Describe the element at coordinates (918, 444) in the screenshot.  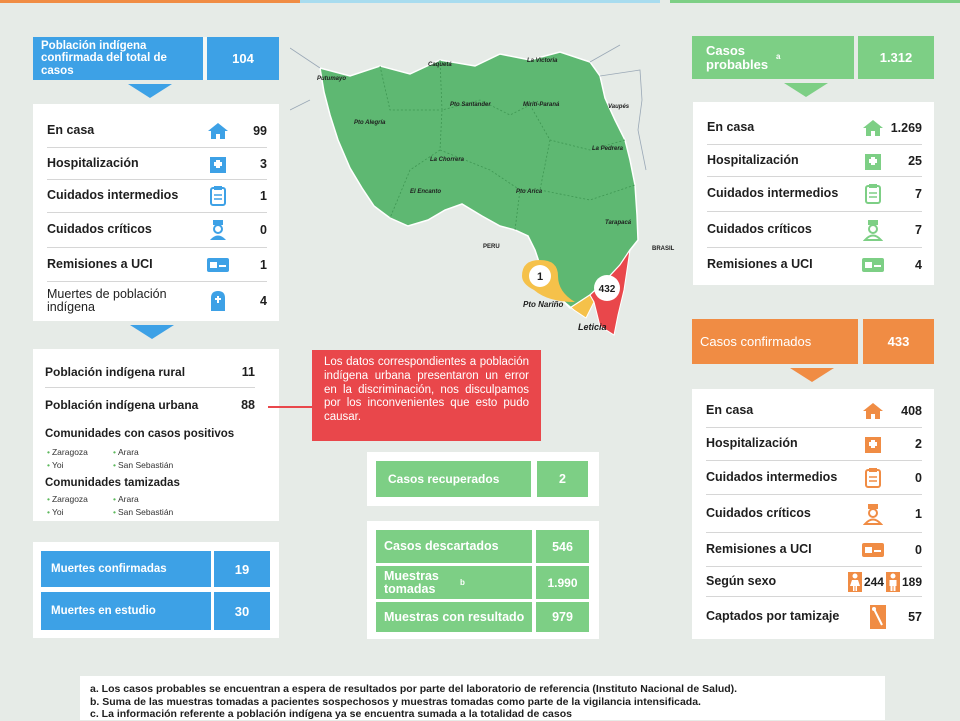
I see `row-value: 2` at that location.